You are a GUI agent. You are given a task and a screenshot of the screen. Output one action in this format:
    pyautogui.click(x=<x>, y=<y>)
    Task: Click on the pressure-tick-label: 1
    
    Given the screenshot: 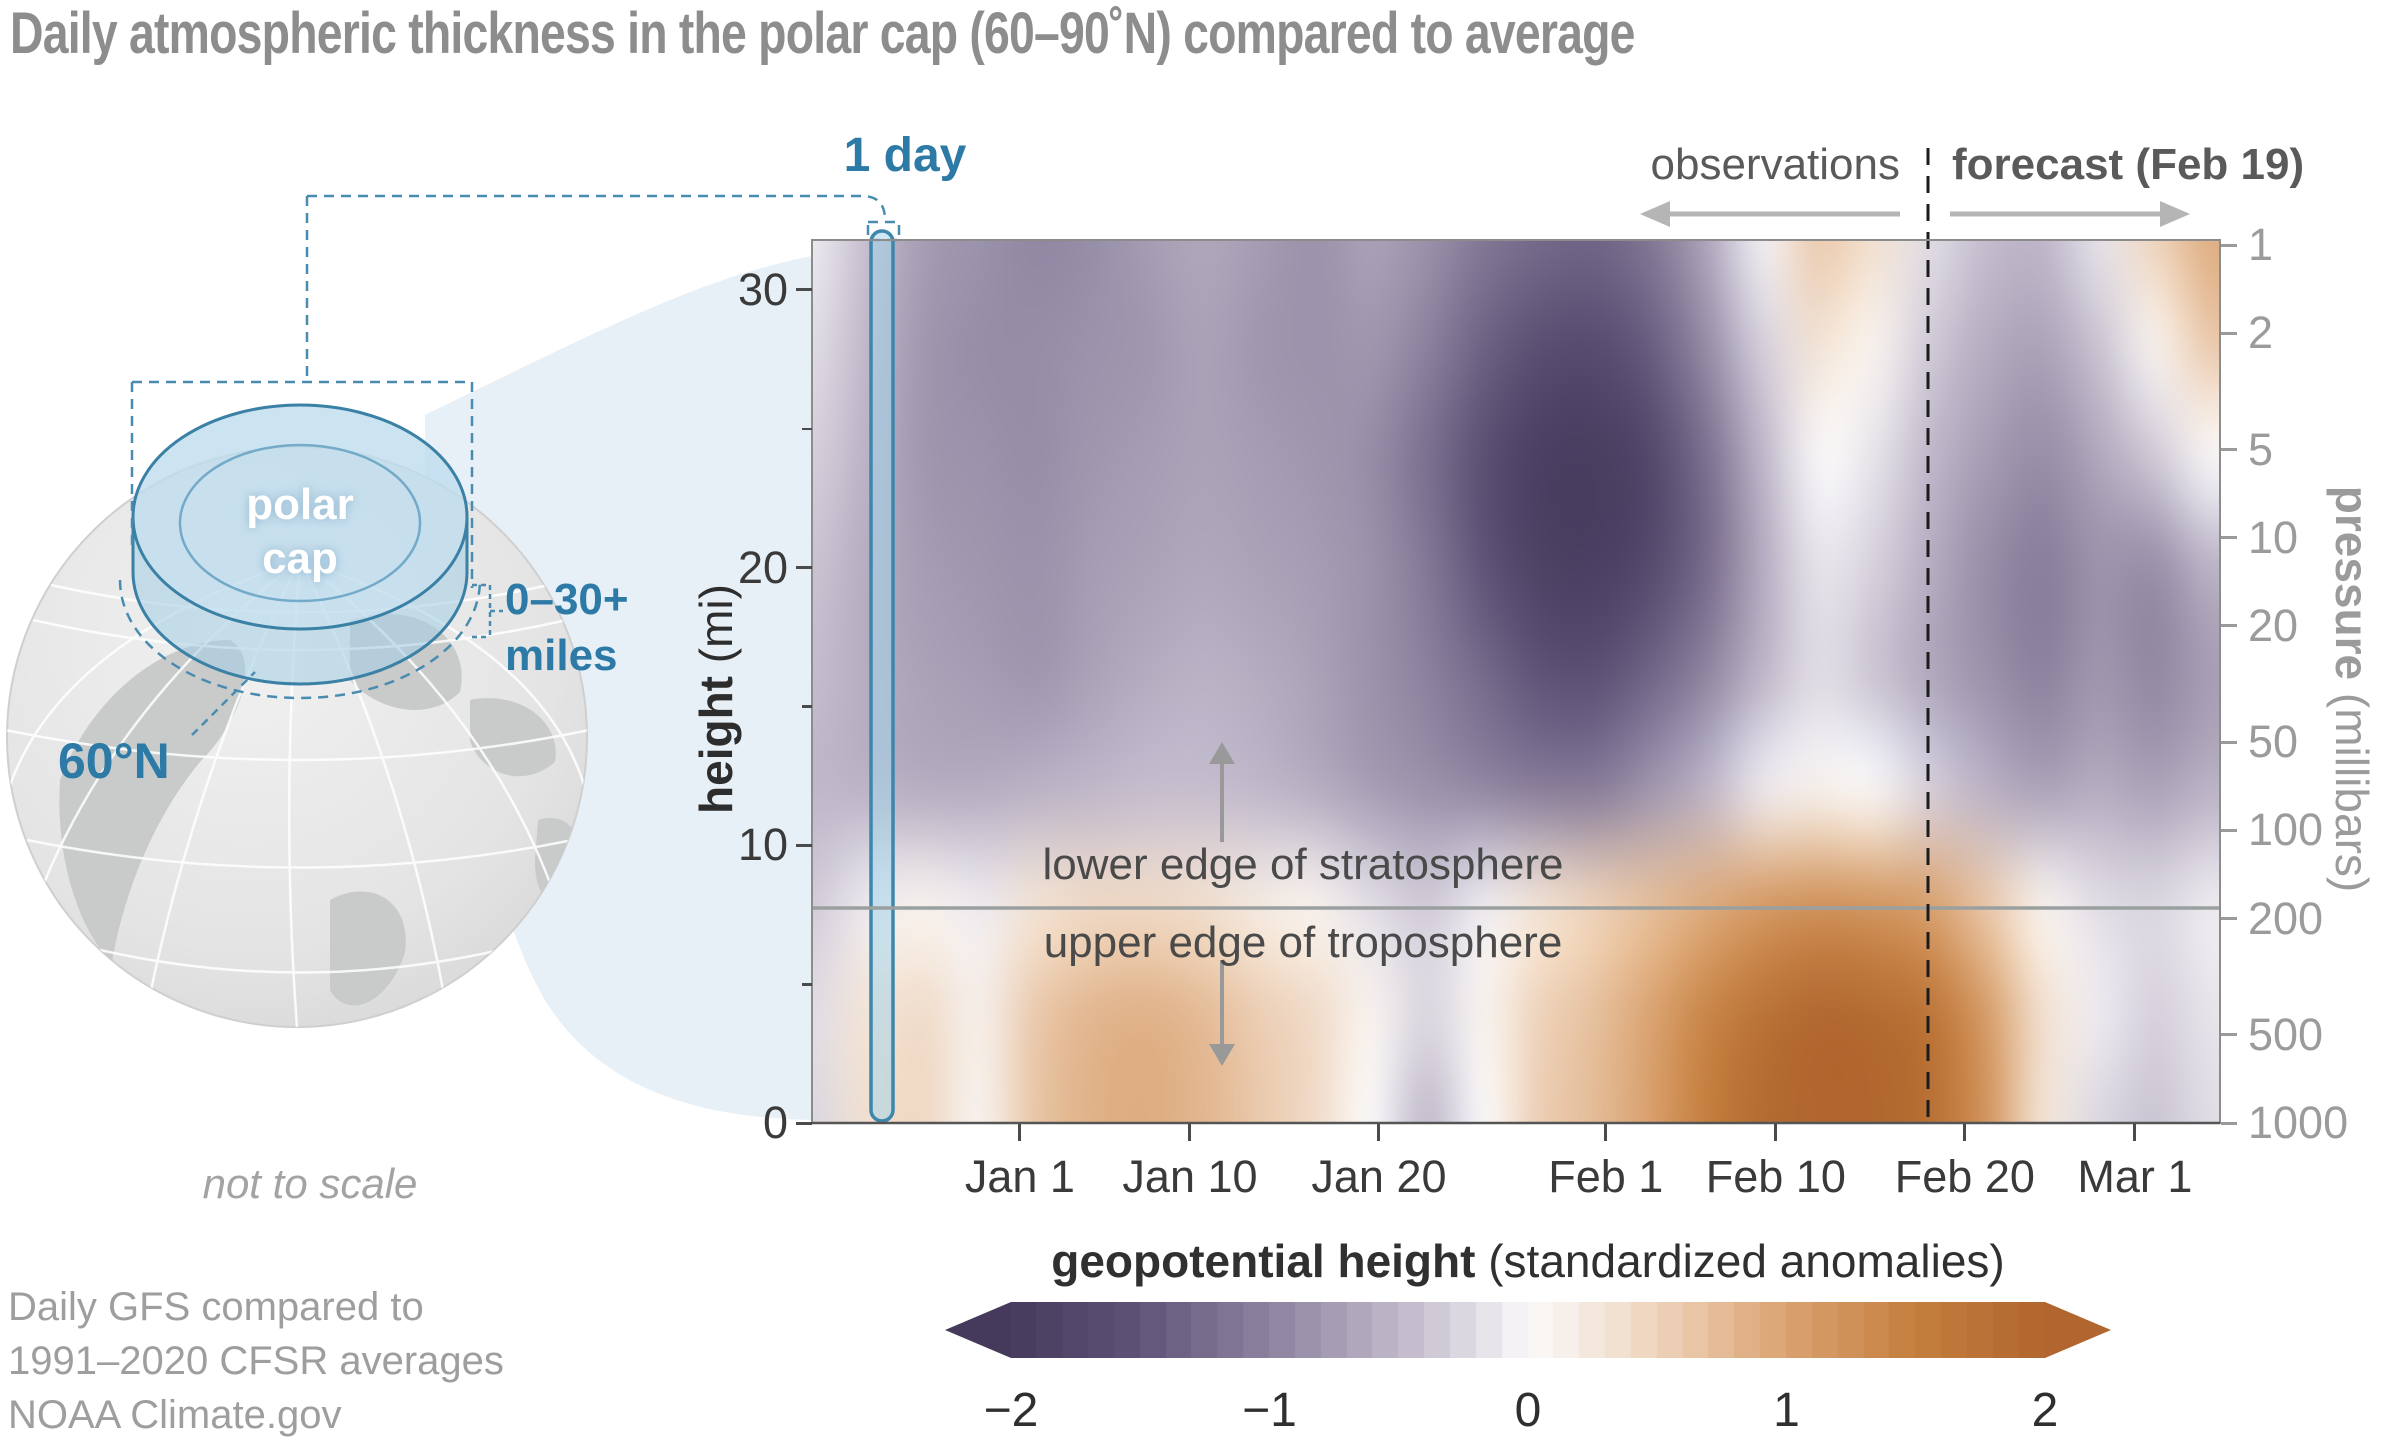 What is the action you would take?
    pyautogui.click(x=2261, y=244)
    